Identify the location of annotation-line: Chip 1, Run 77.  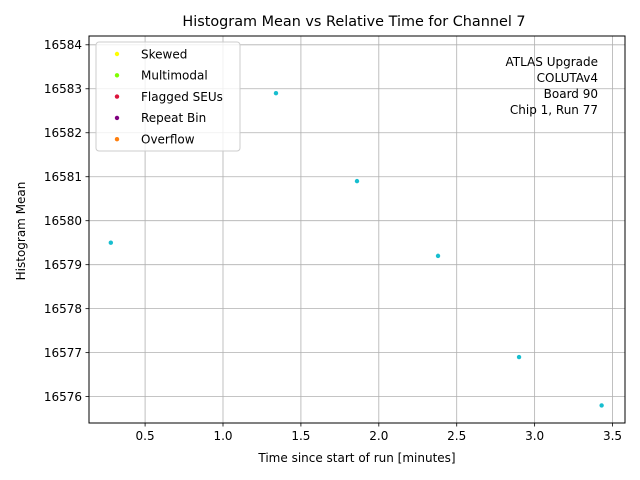
(554, 110).